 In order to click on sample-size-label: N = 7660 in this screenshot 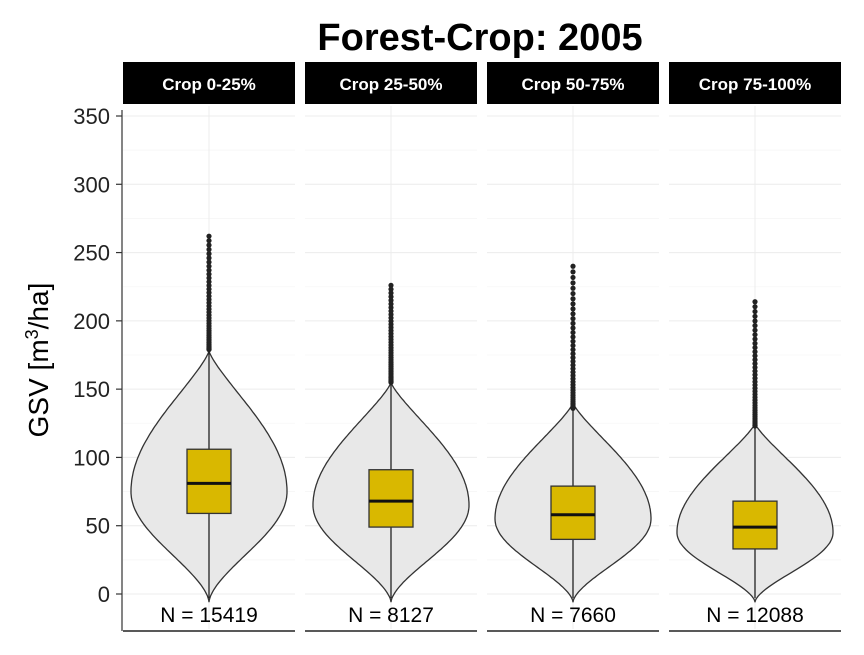, I will do `click(573, 615)`.